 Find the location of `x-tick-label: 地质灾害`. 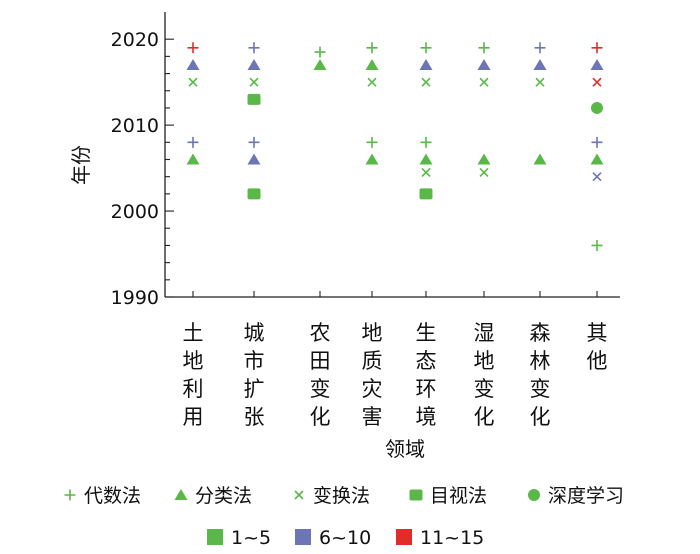

x-tick-label: 地质灾害 is located at coordinates (372, 375).